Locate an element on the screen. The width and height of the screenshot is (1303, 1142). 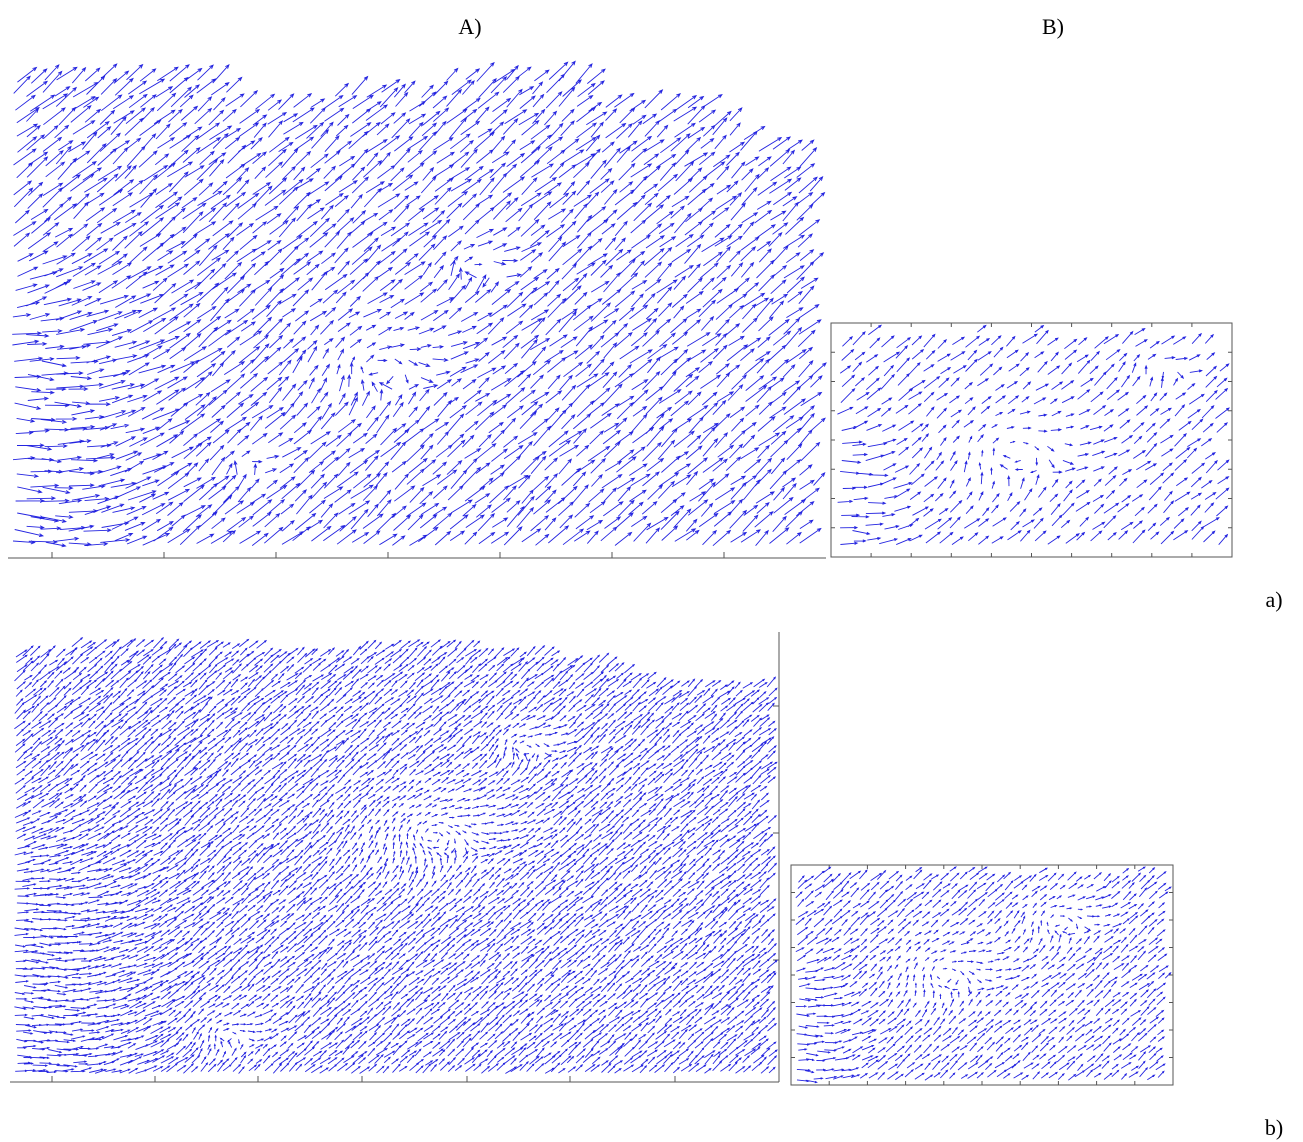
row-label: a) is located at coordinates (1273, 599).